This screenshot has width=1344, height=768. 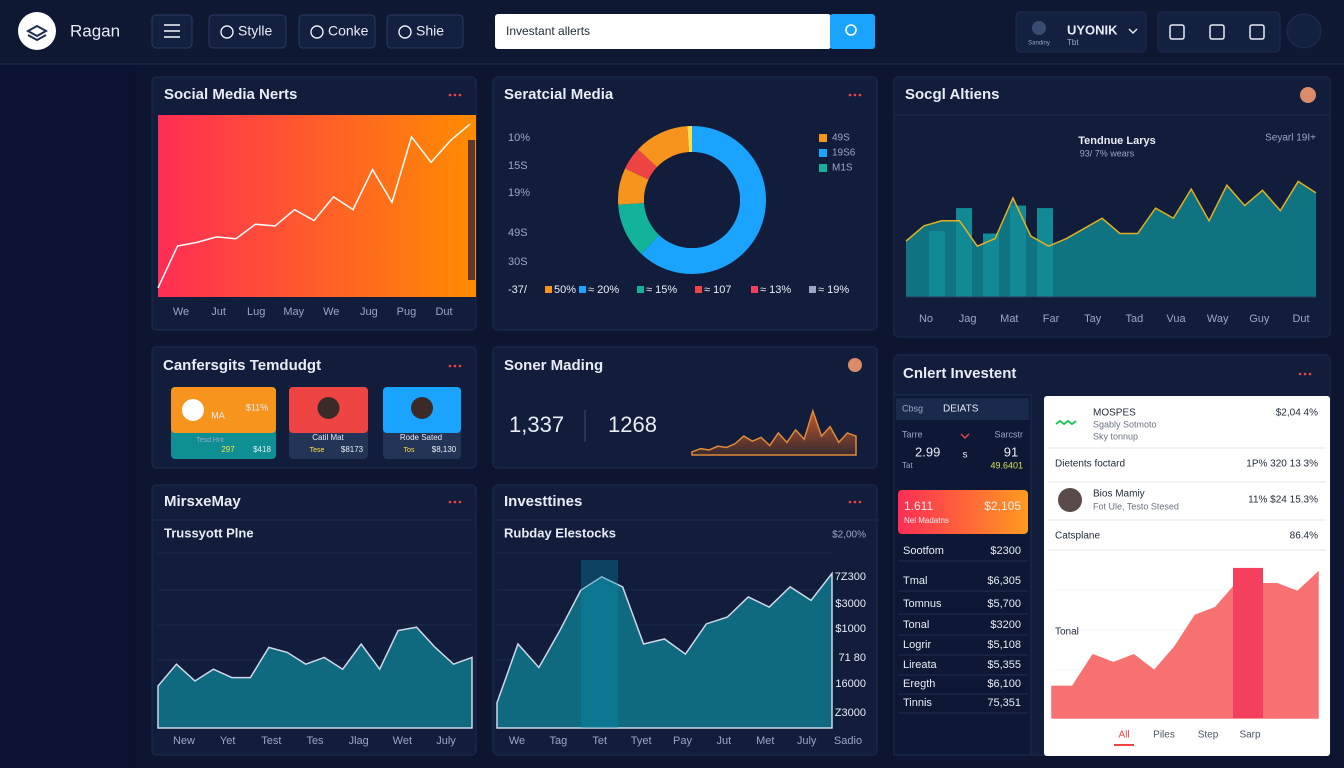 What do you see at coordinates (959, 373) in the screenshot?
I see `panel-title: Cnlert Investent` at bounding box center [959, 373].